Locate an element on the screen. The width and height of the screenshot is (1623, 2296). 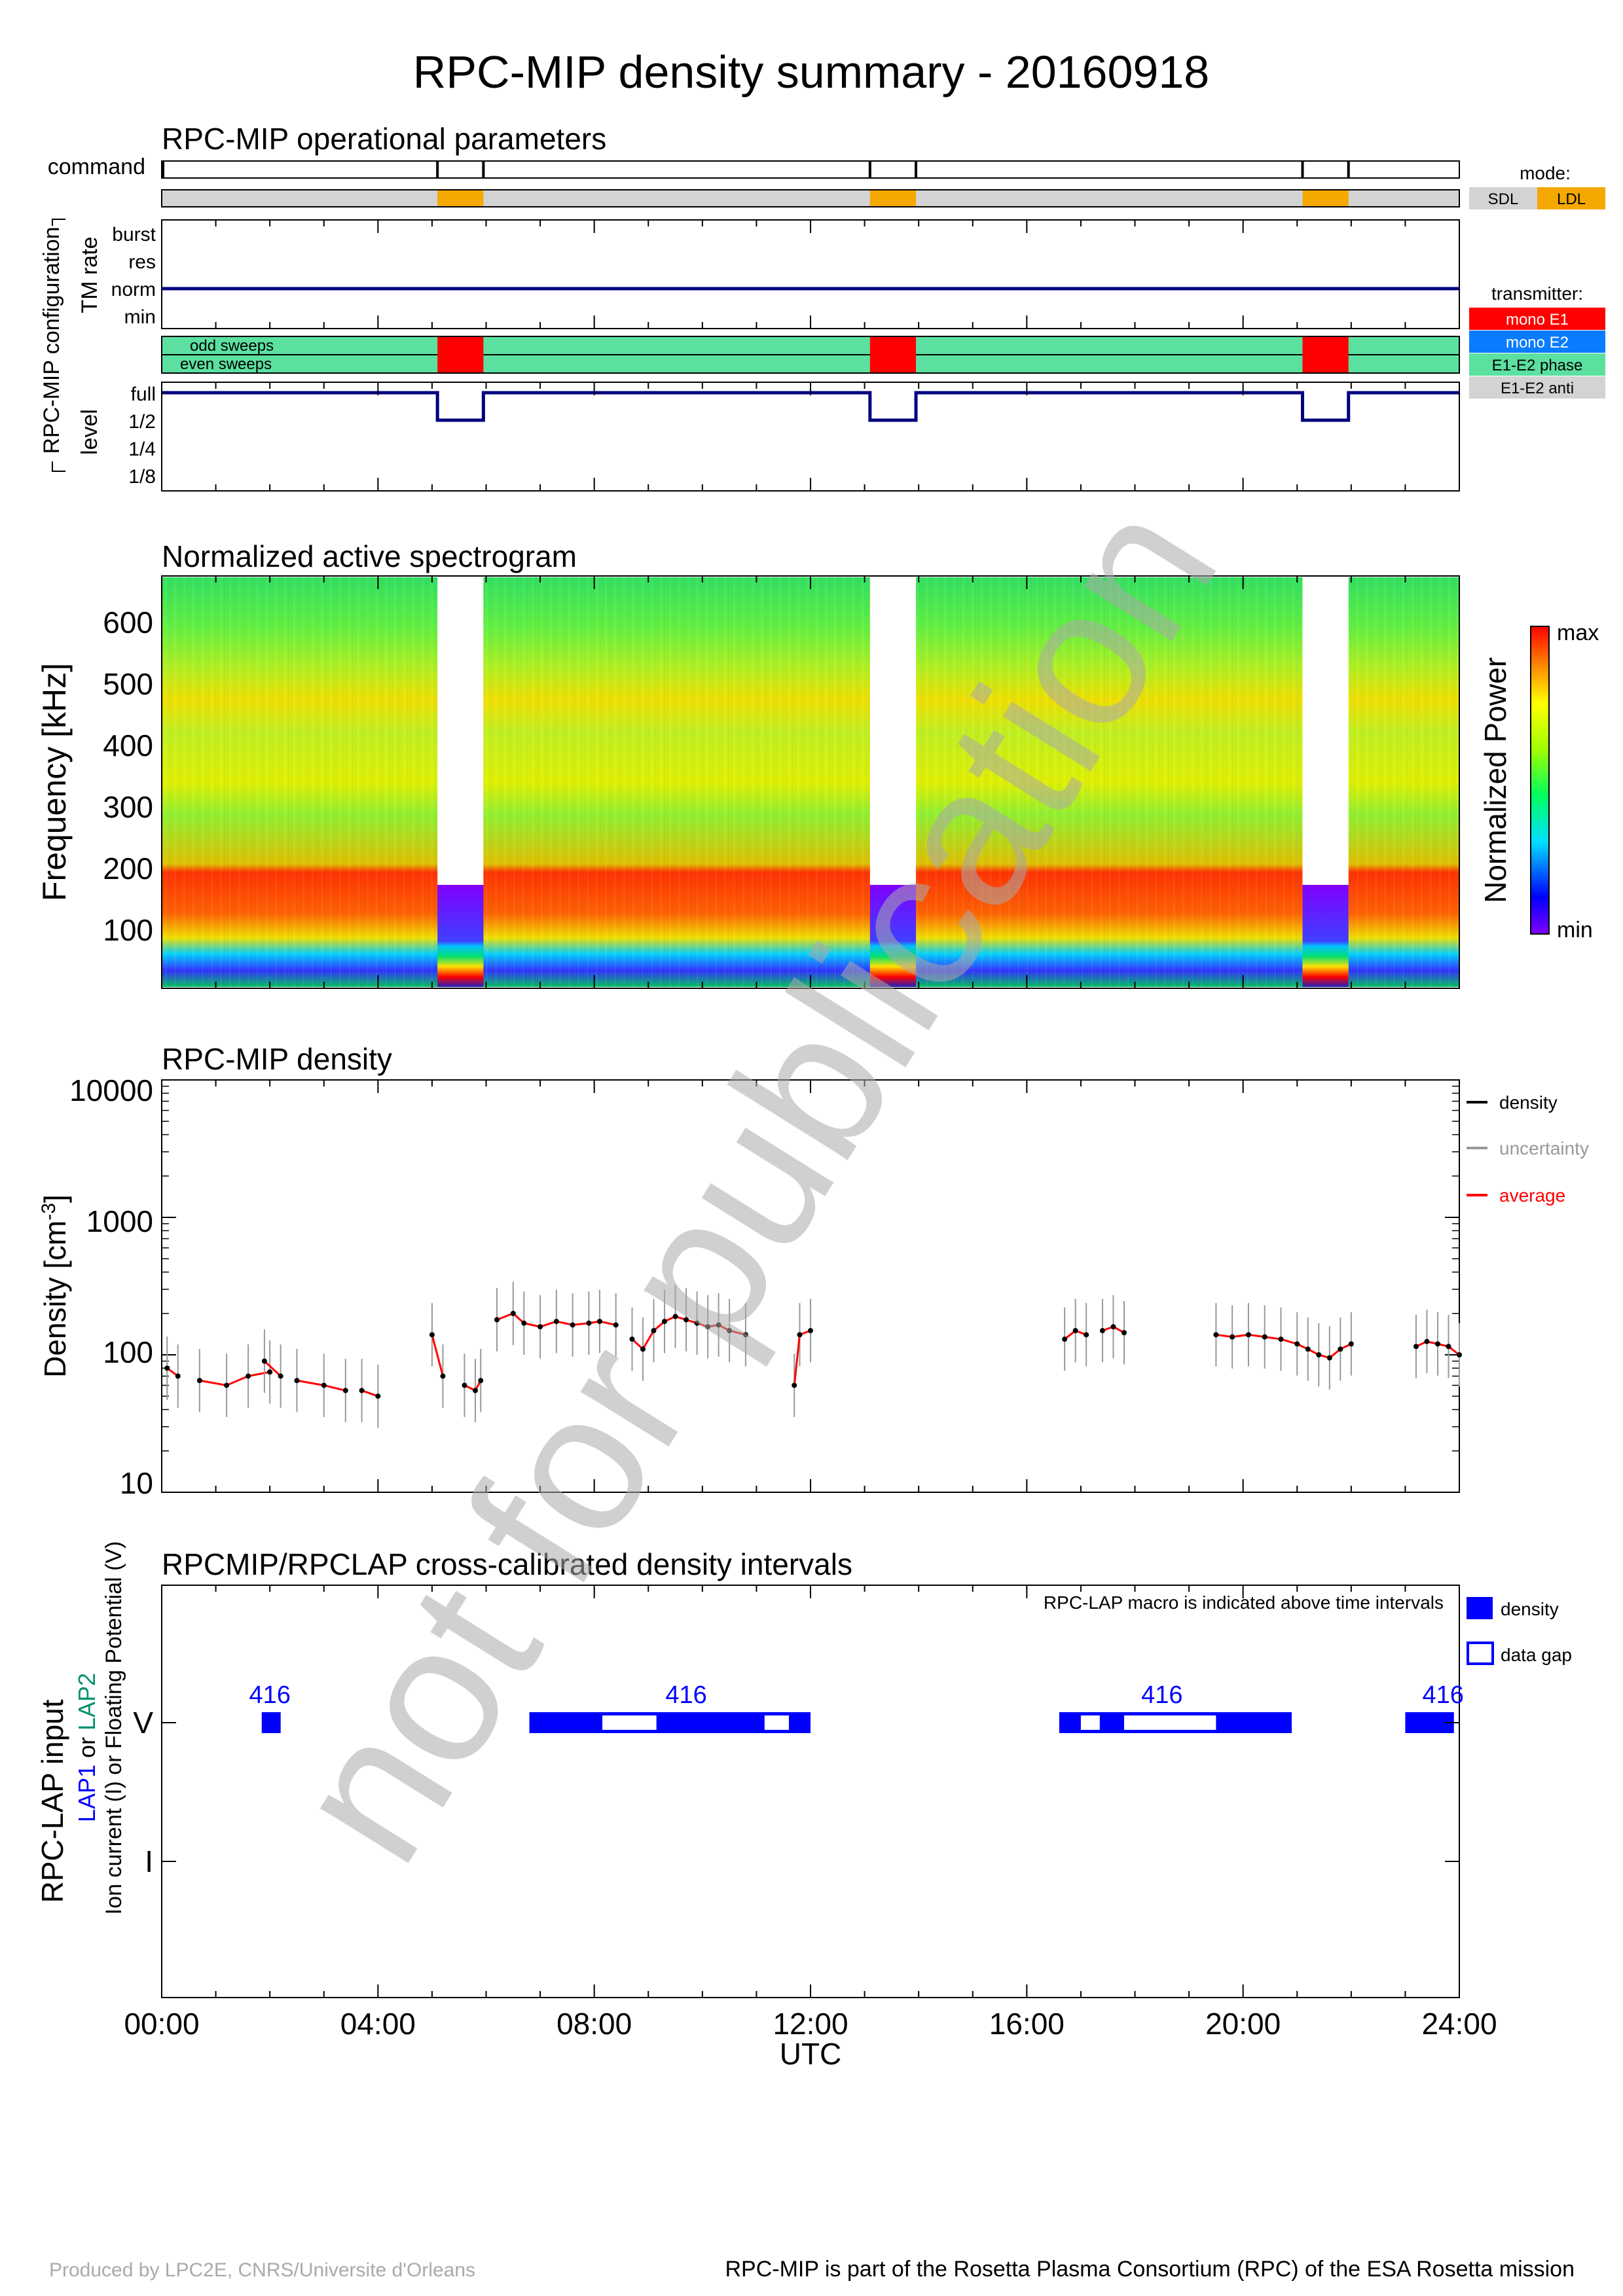
even-sweeps-label: even sweeps is located at coordinates (226, 364).